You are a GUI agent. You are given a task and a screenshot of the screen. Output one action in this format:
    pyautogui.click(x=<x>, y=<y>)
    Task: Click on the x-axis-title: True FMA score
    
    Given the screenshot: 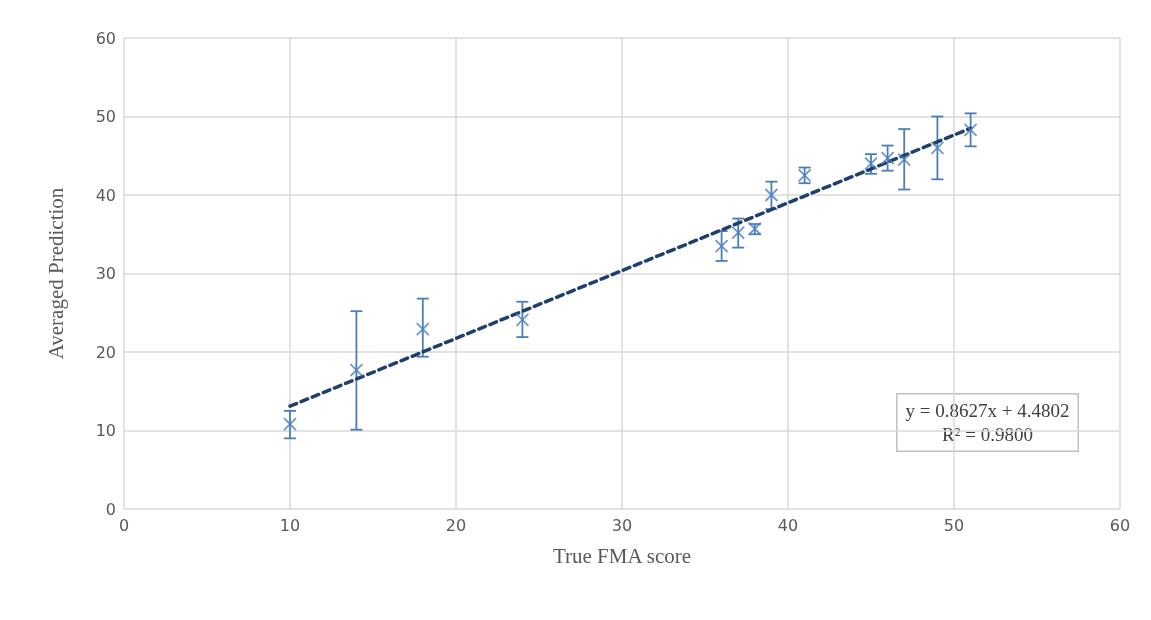 What is the action you would take?
    pyautogui.click(x=622, y=555)
    